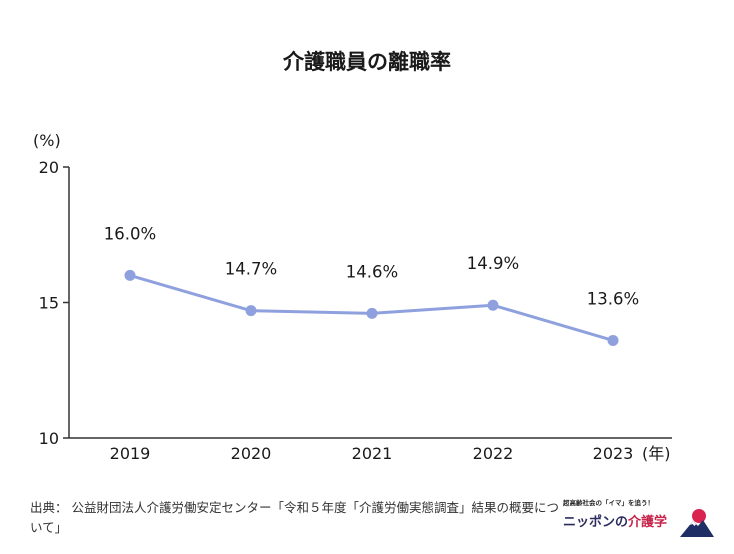 The height and width of the screenshot is (554, 734). I want to click on y-axis-unit-label: (%), so click(47, 140).